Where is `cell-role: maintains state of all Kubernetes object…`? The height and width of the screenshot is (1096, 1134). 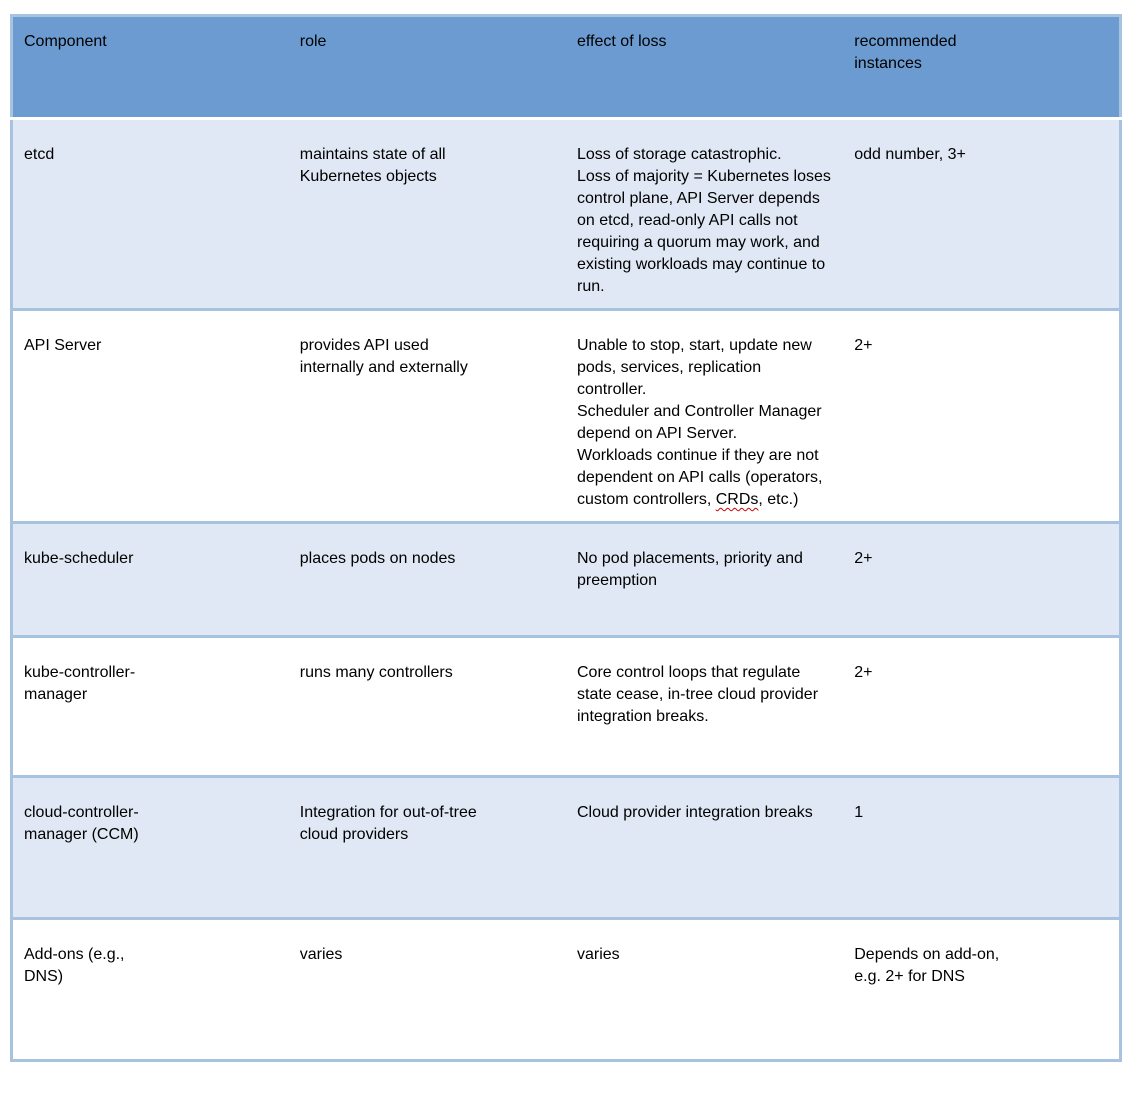
cell-role: maintains state of all Kubernetes object… is located at coordinates (427, 214).